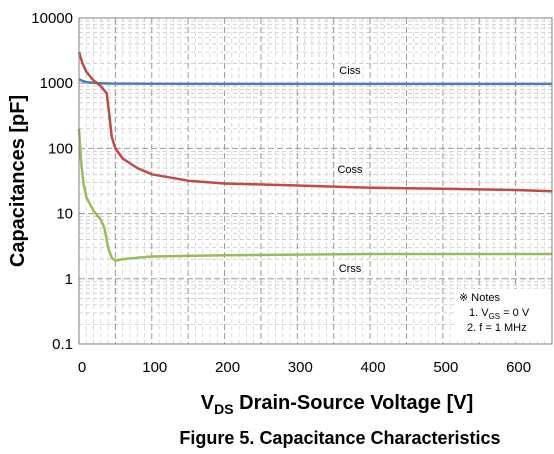  I want to click on series-label-crss: Crss, so click(350, 269).